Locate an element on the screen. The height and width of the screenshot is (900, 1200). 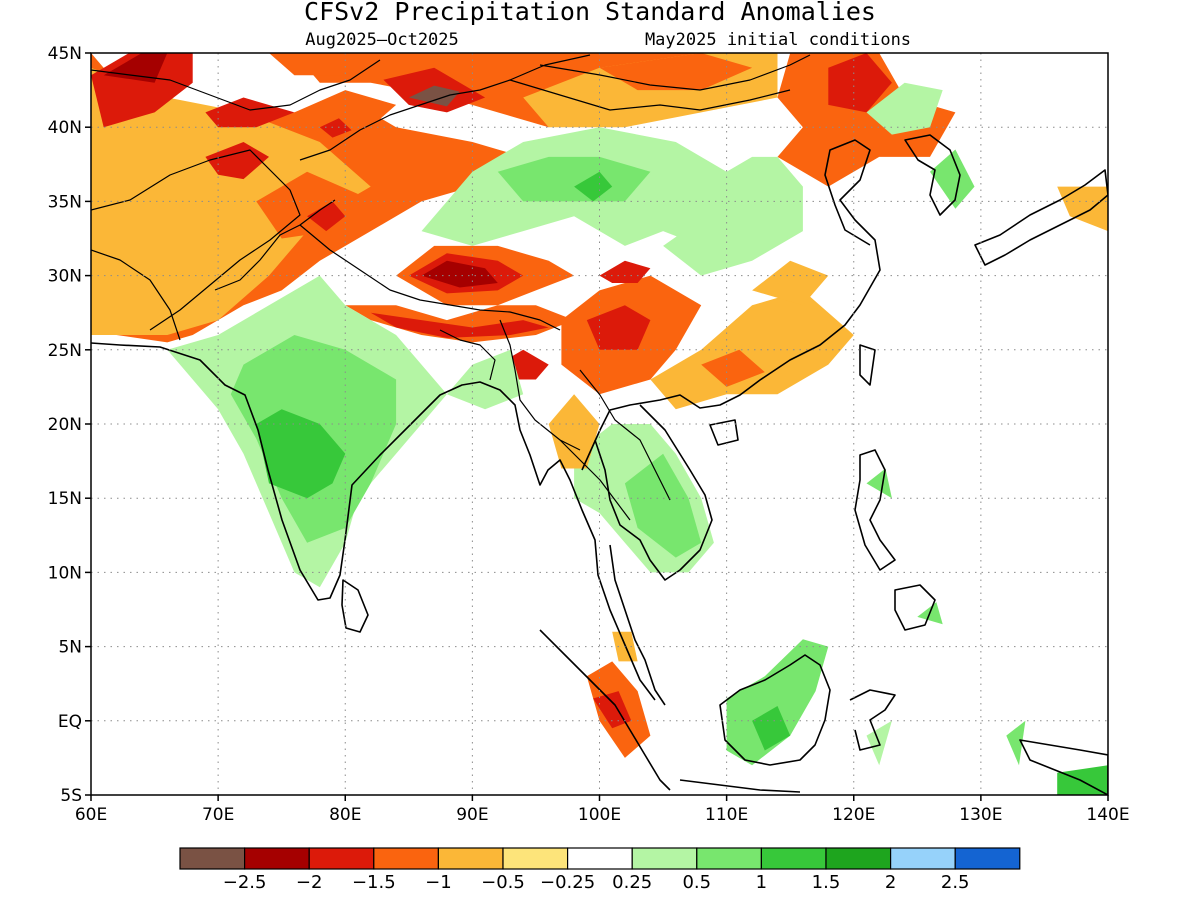
border-mongolia is located at coordinates (675, 72).